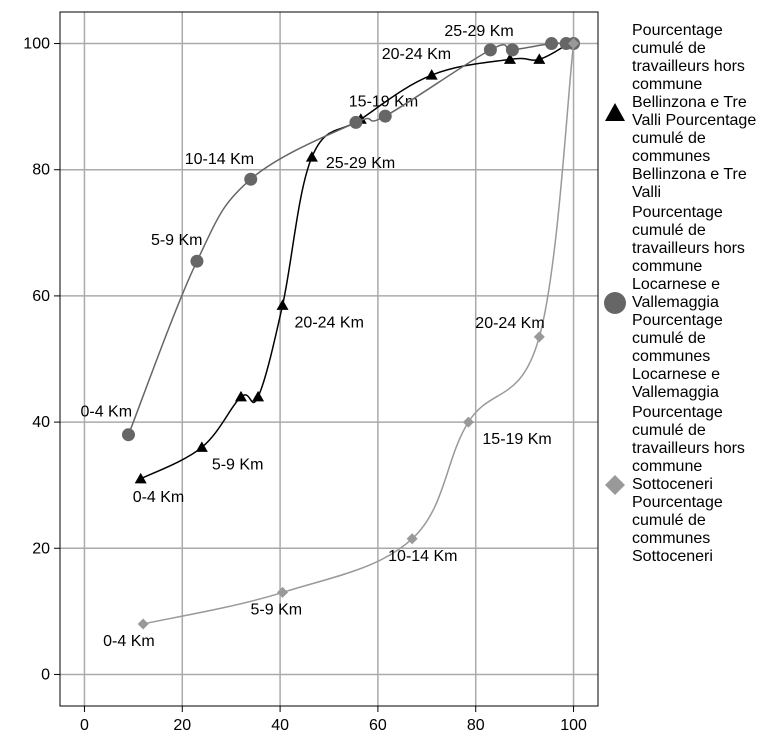 Image resolution: width=771 pixels, height=738 pixels. I want to click on y-tick-label: 80, so click(41, 170).